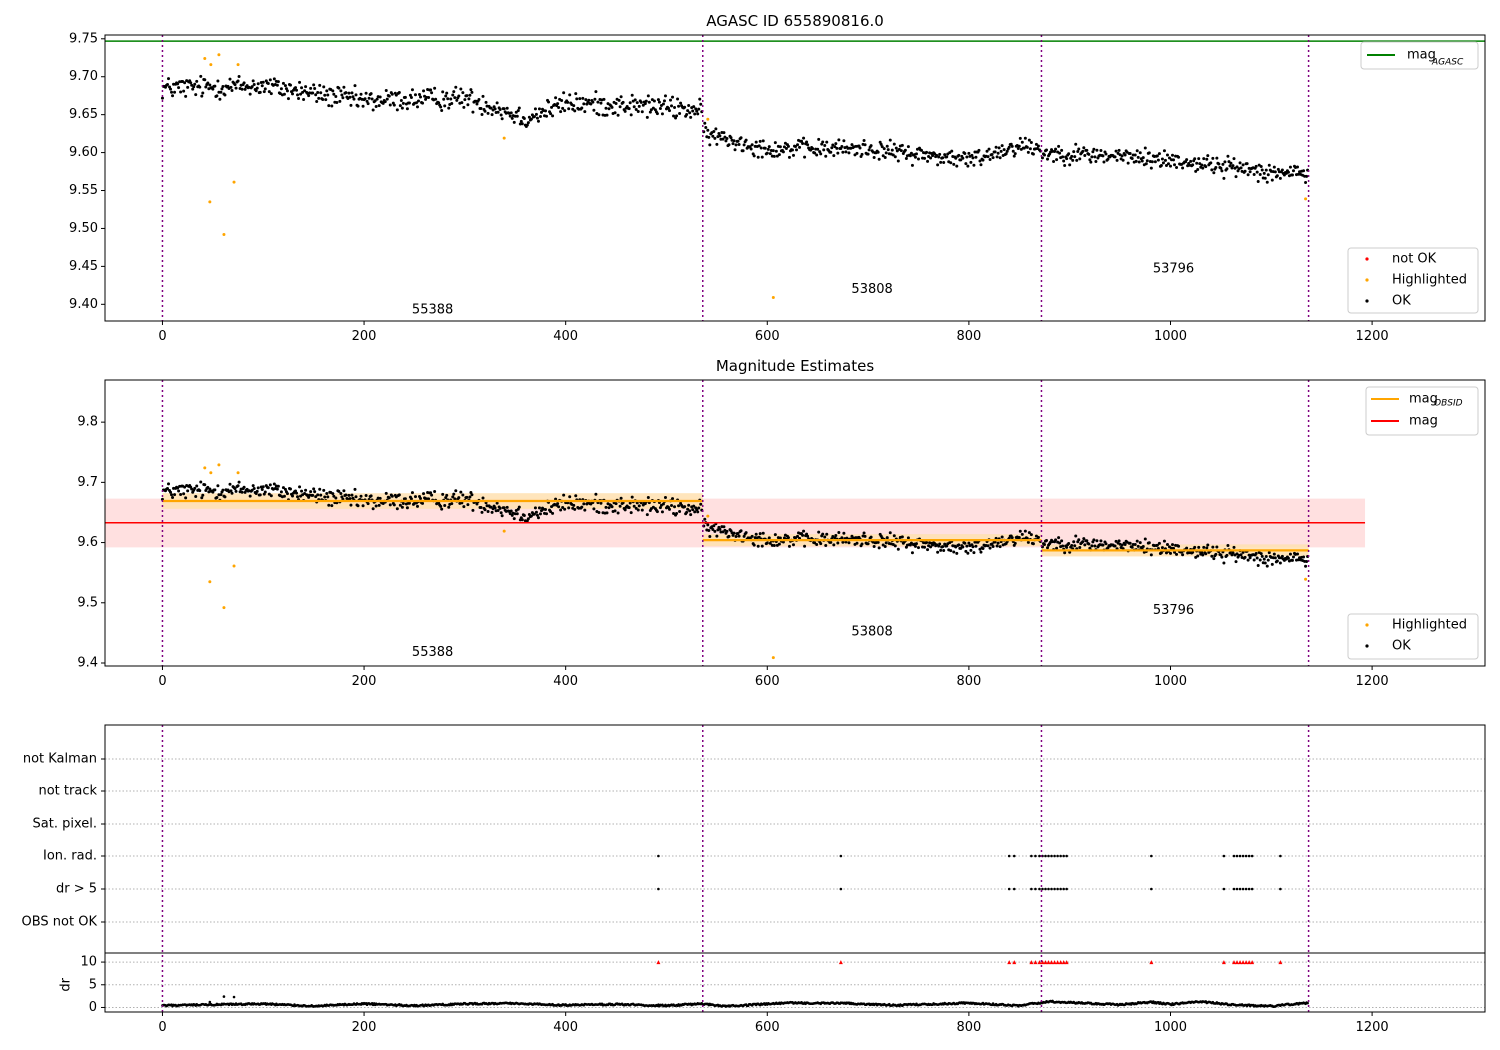 The height and width of the screenshot is (1050, 1500). I want to click on flag-row-label: not track, so click(67, 791).